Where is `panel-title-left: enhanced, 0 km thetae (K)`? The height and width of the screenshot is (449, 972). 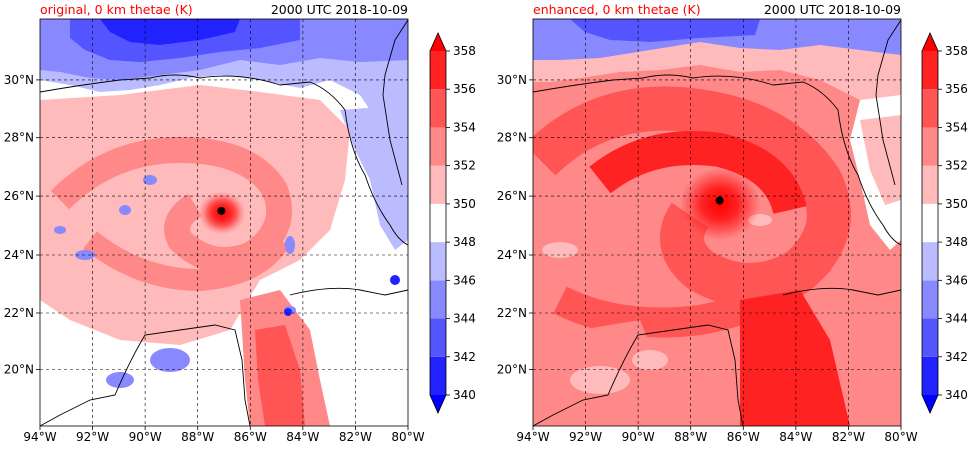
panel-title-left: enhanced, 0 km thetae (K) is located at coordinates (617, 9).